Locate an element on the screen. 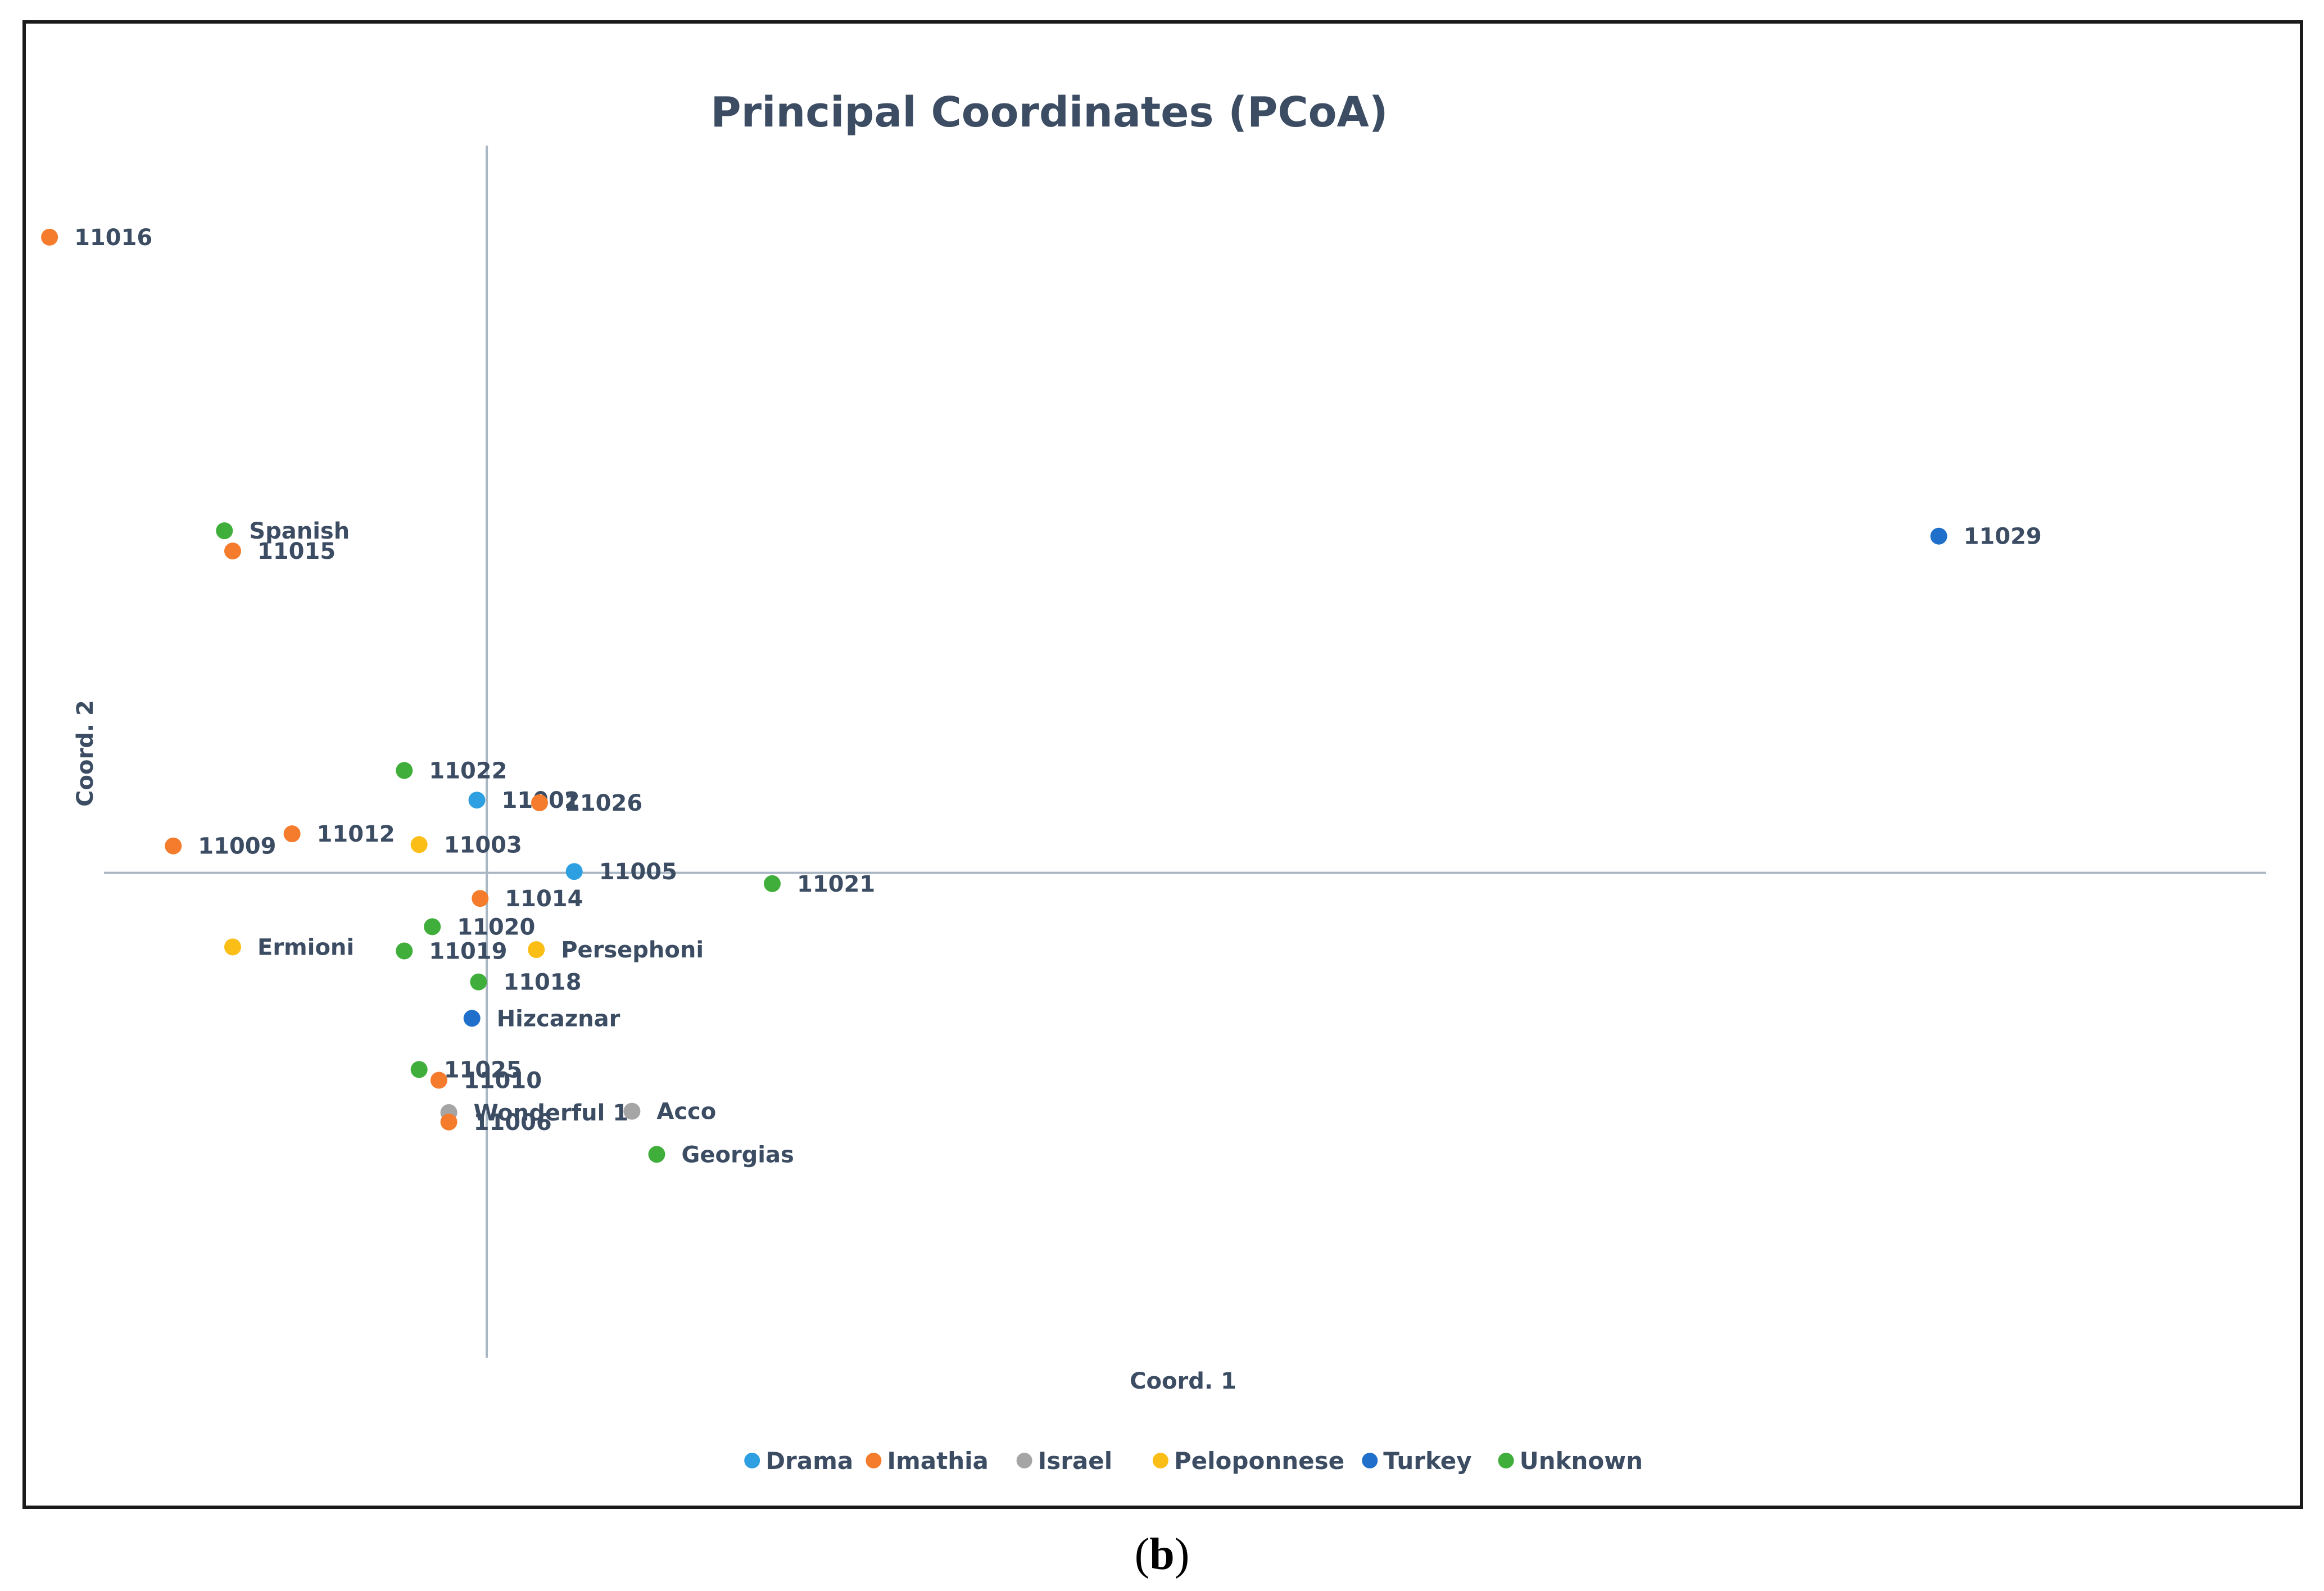 This screenshot has width=2324, height=1591. point-label: 11021 is located at coordinates (836, 884).